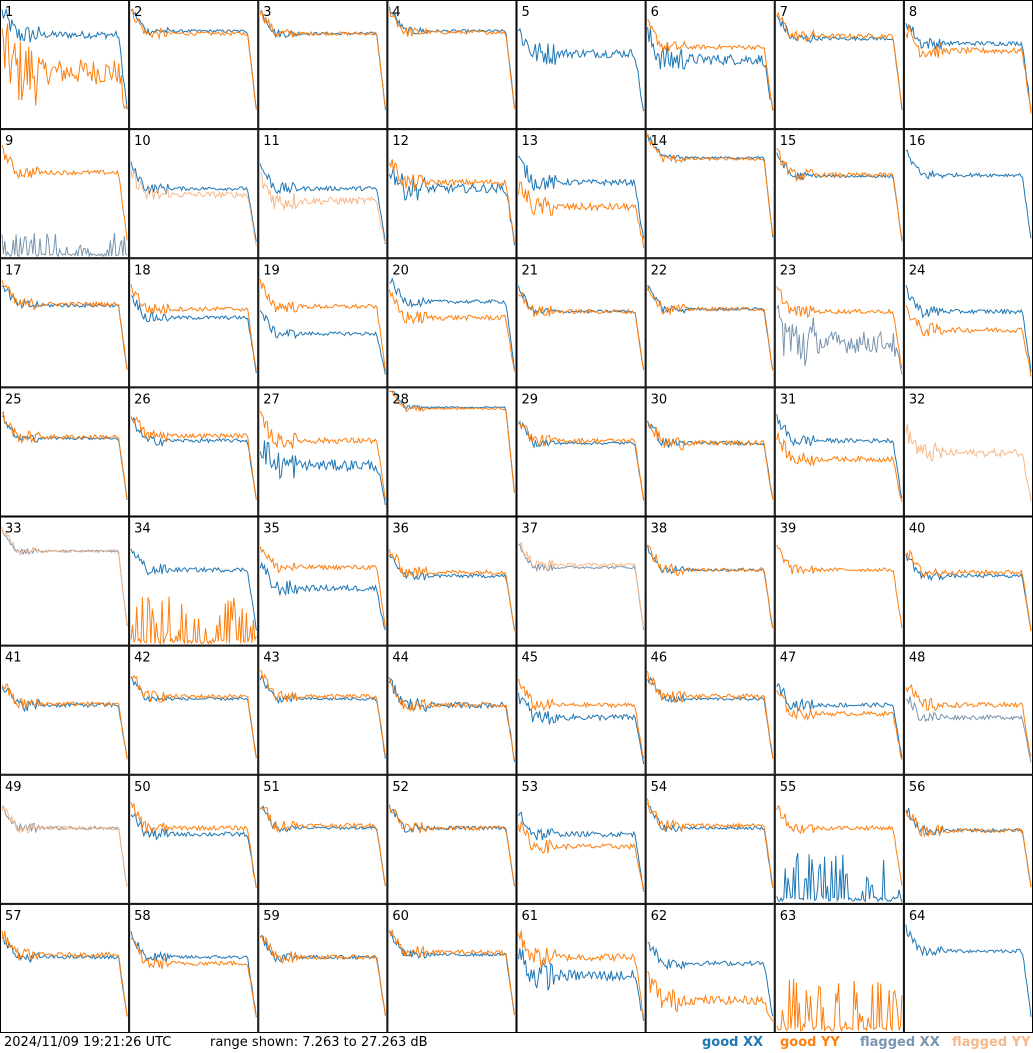 The image size is (1033, 1053). Describe the element at coordinates (88, 1042) in the screenshot. I see `timestamp: 2024/11/09 19:21:26 UTC` at that location.